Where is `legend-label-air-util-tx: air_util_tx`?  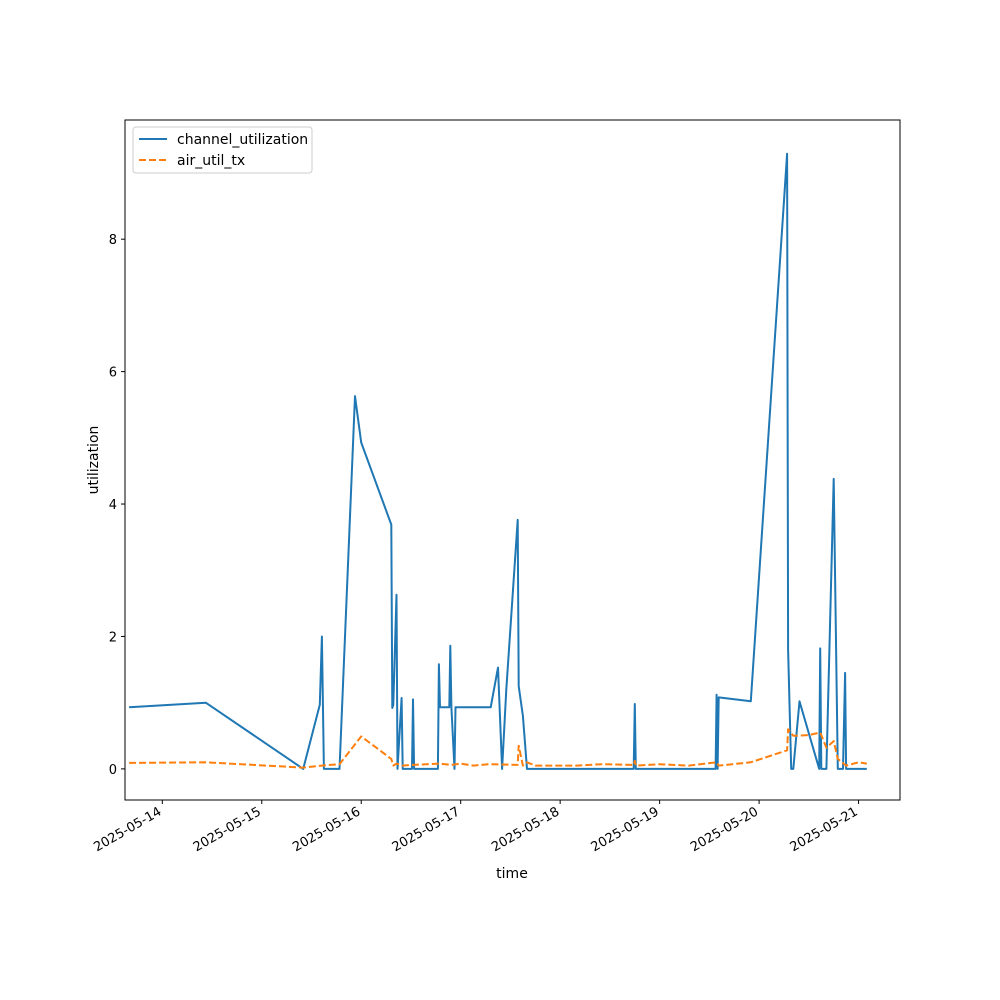
legend-label-air-util-tx: air_util_tx is located at coordinates (211, 161).